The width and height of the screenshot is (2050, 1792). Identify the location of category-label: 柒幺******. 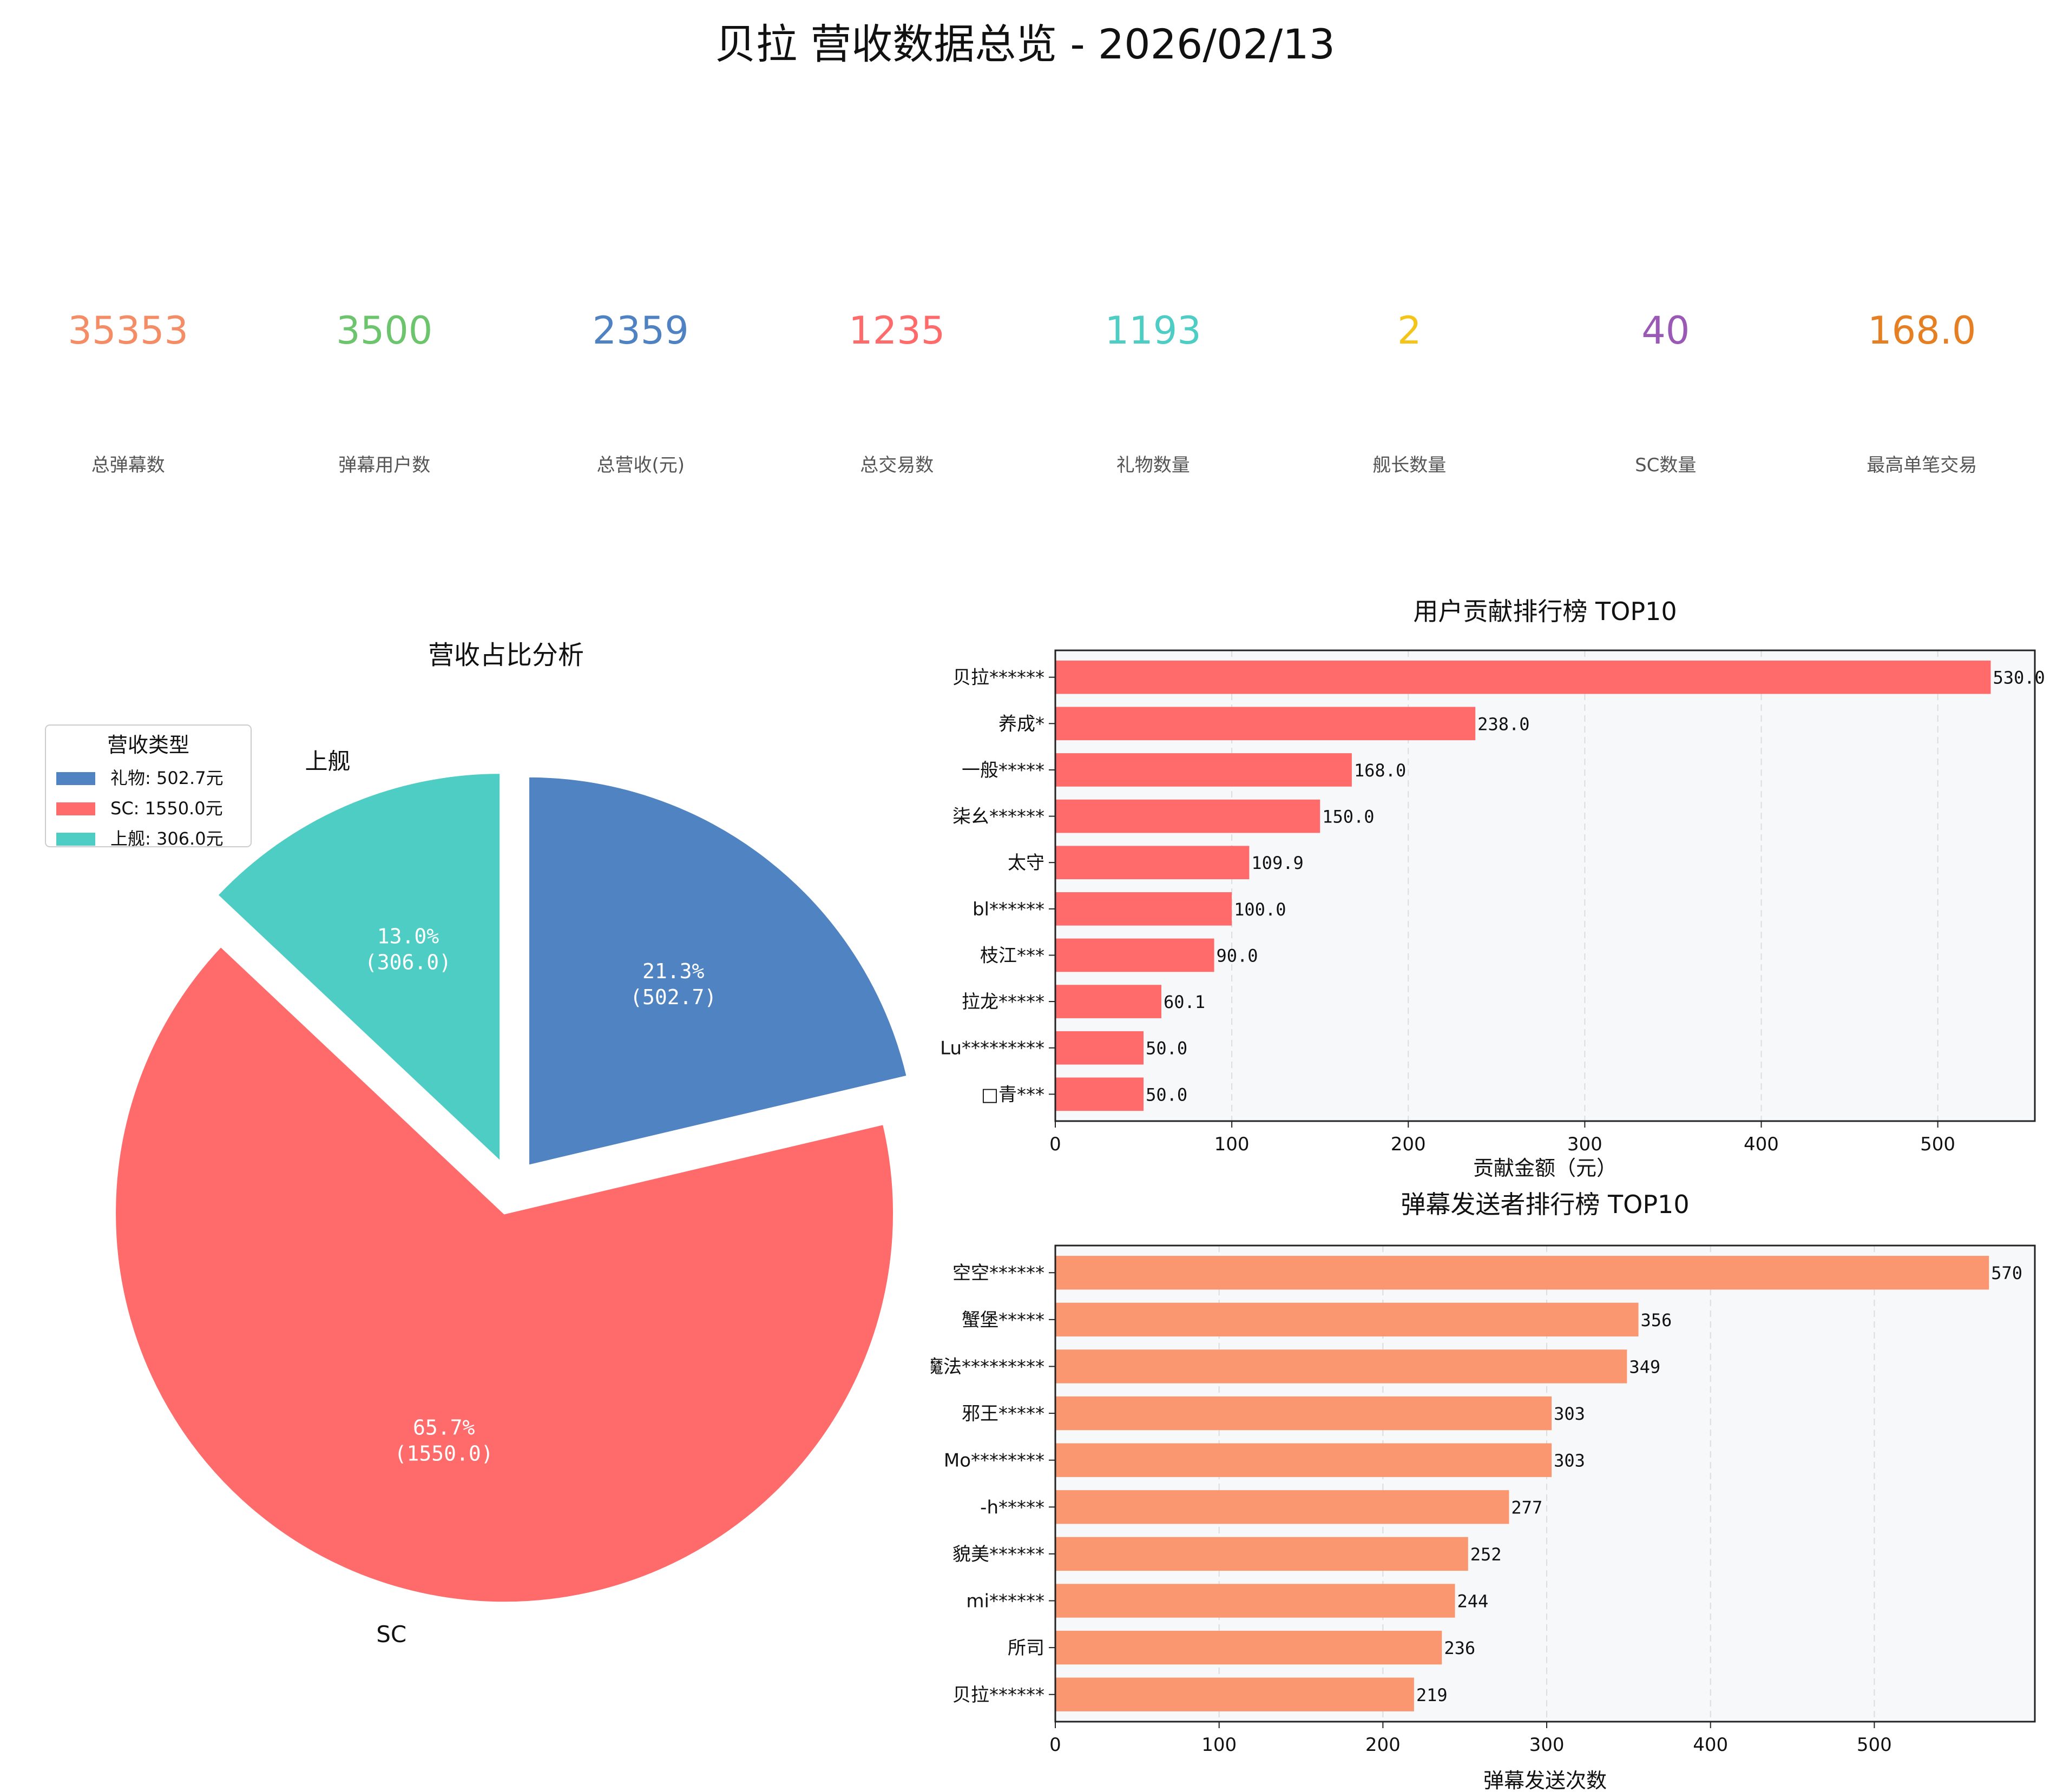
(998, 817).